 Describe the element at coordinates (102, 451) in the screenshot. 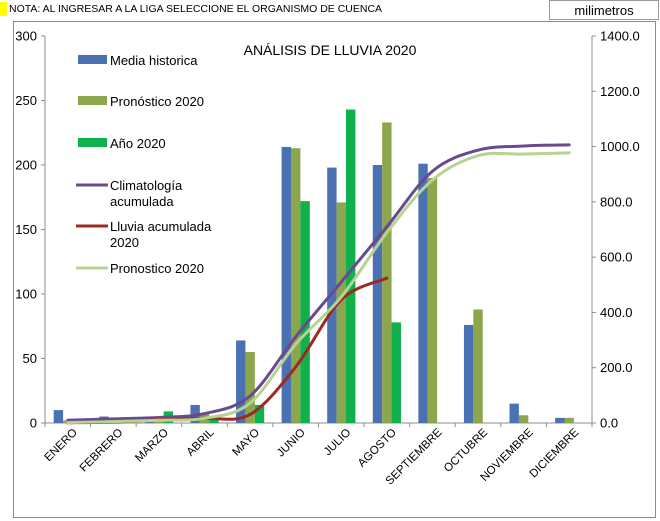

I see `x-tick-label: FEBRERO` at that location.